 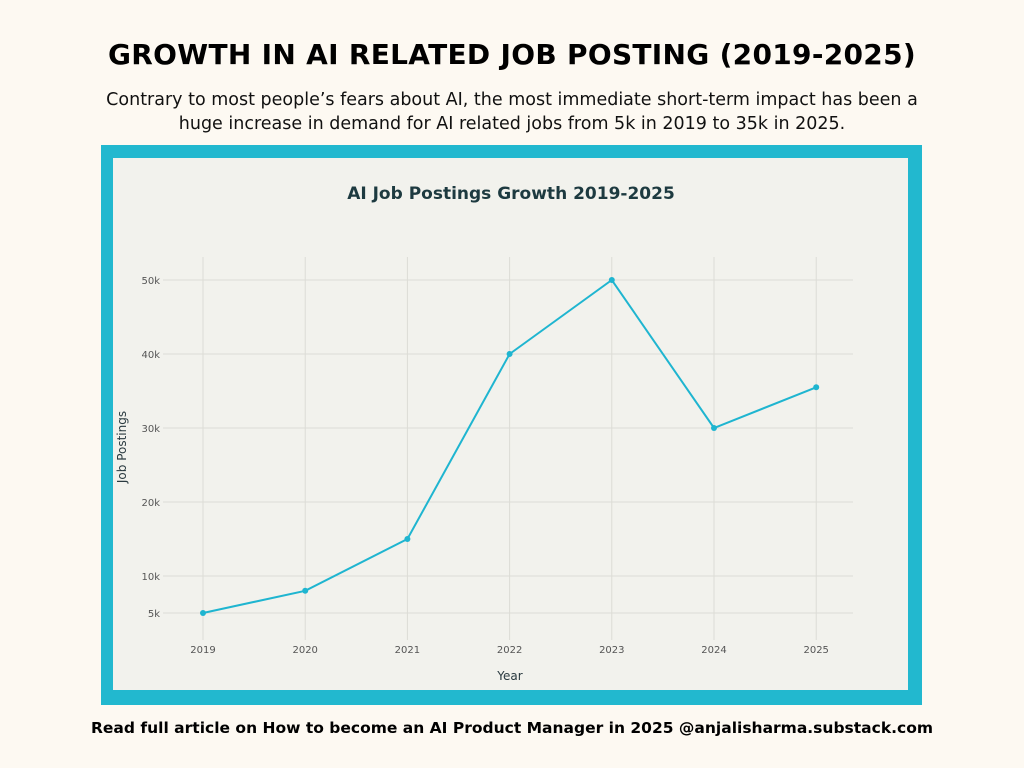 What do you see at coordinates (509, 650) in the screenshot?
I see `x-tick-label: 2022` at bounding box center [509, 650].